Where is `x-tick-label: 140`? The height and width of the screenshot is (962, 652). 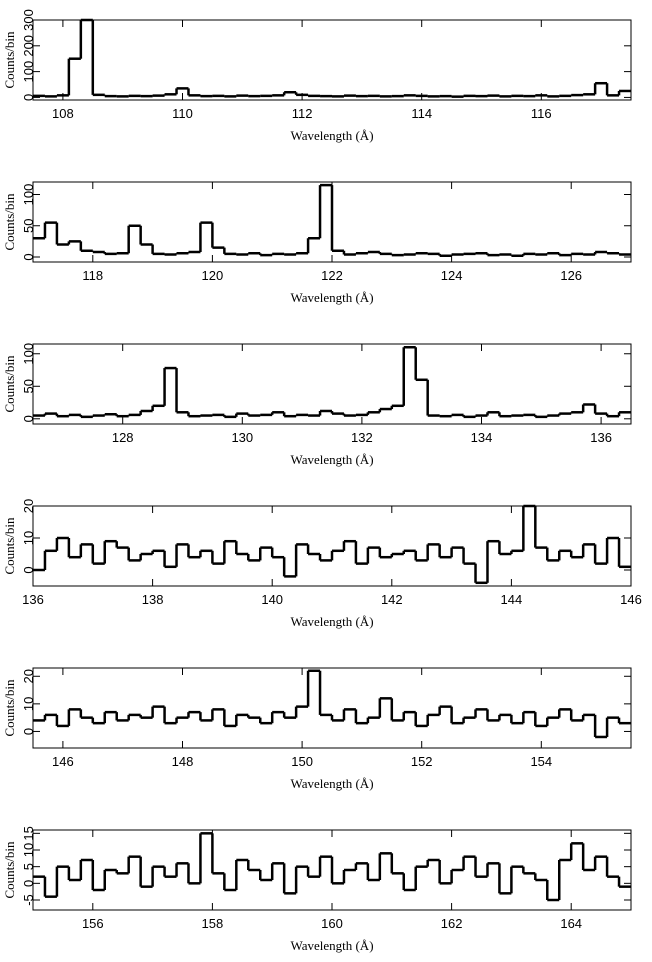 x-tick-label: 140 is located at coordinates (272, 599).